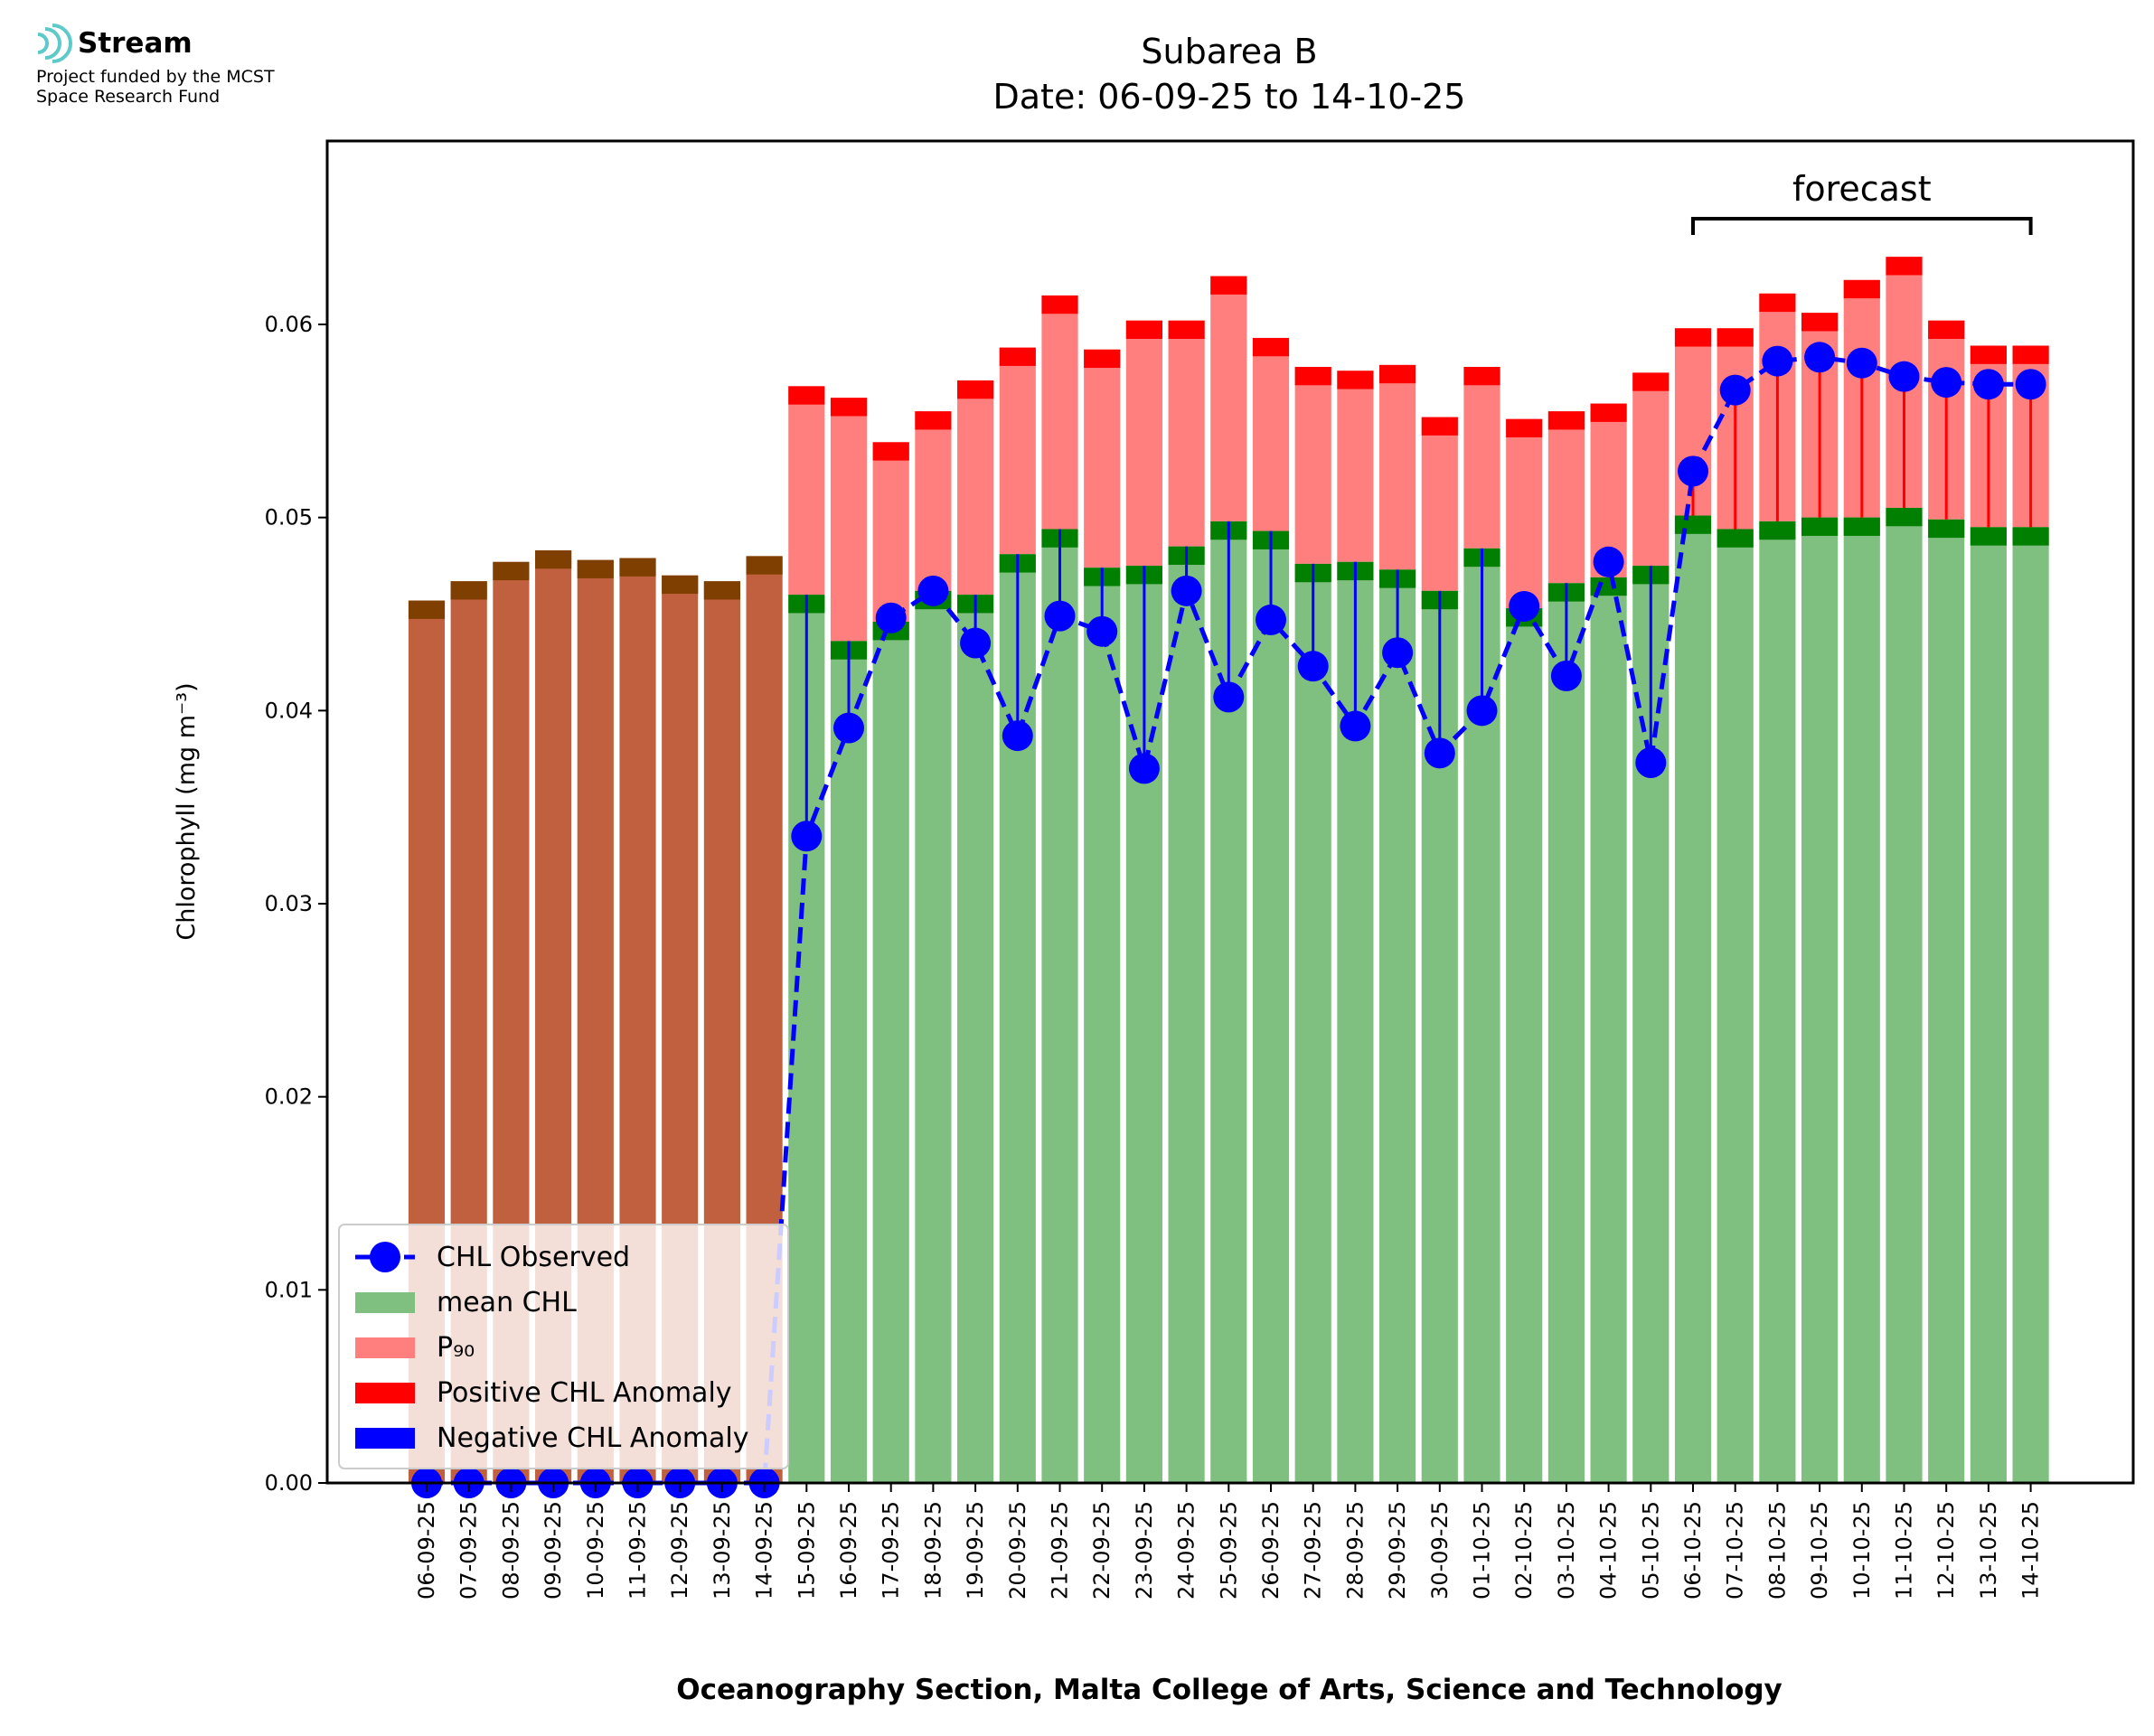 The image size is (2154, 1736). What do you see at coordinates (679, 1550) in the screenshot?
I see `x-tick-label: 12-09-25` at bounding box center [679, 1550].